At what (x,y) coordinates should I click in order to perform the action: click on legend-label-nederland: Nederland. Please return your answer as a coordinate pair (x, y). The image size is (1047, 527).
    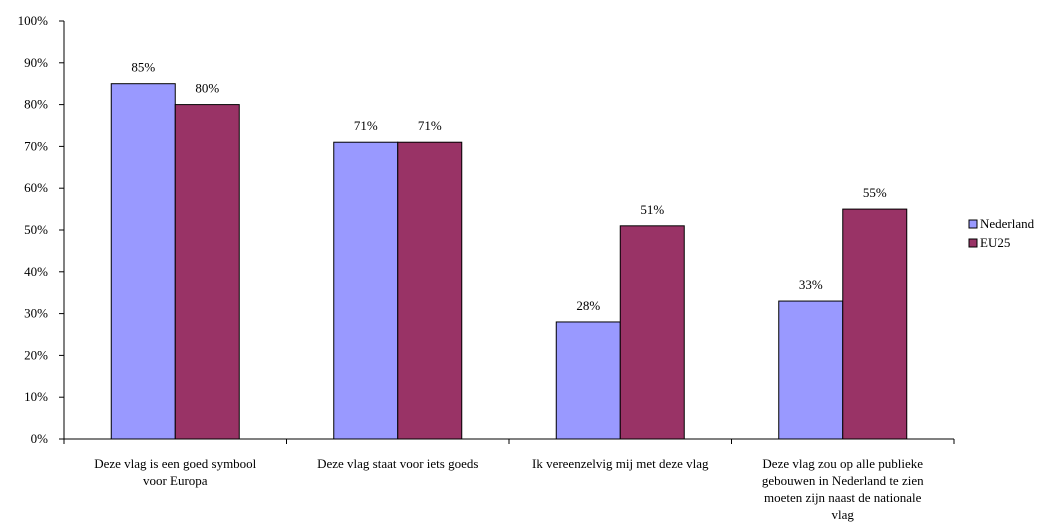
    Looking at the image, I should click on (1007, 223).